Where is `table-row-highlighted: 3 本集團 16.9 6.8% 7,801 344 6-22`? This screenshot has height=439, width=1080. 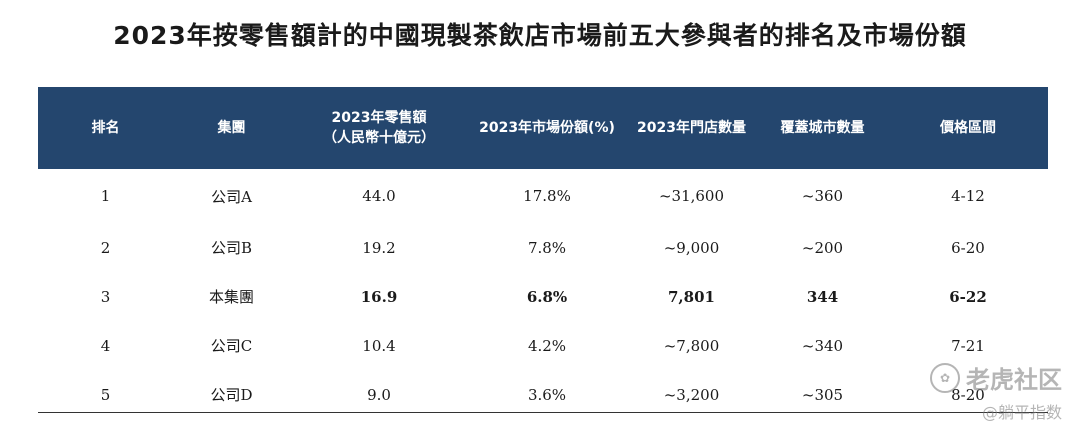 table-row-highlighted: 3 本集團 16.9 6.8% 7,801 344 6-22 is located at coordinates (543, 296).